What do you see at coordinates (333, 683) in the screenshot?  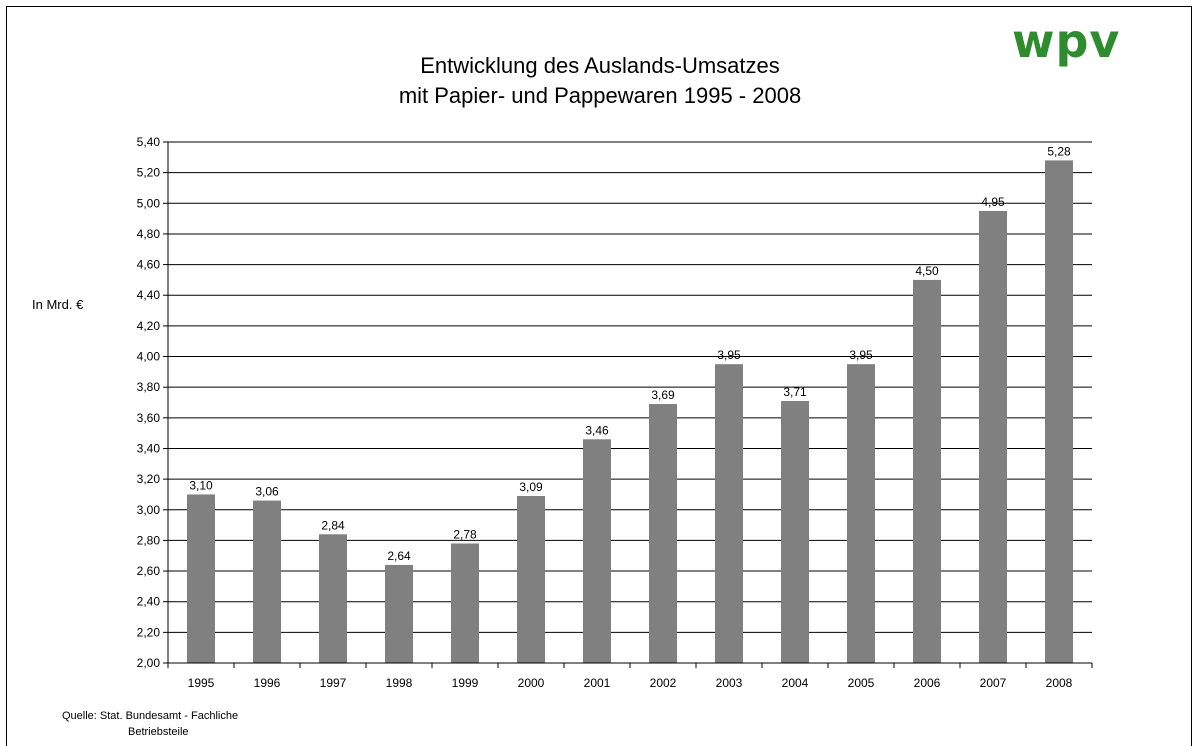 I see `x-tick-label: 1997` at bounding box center [333, 683].